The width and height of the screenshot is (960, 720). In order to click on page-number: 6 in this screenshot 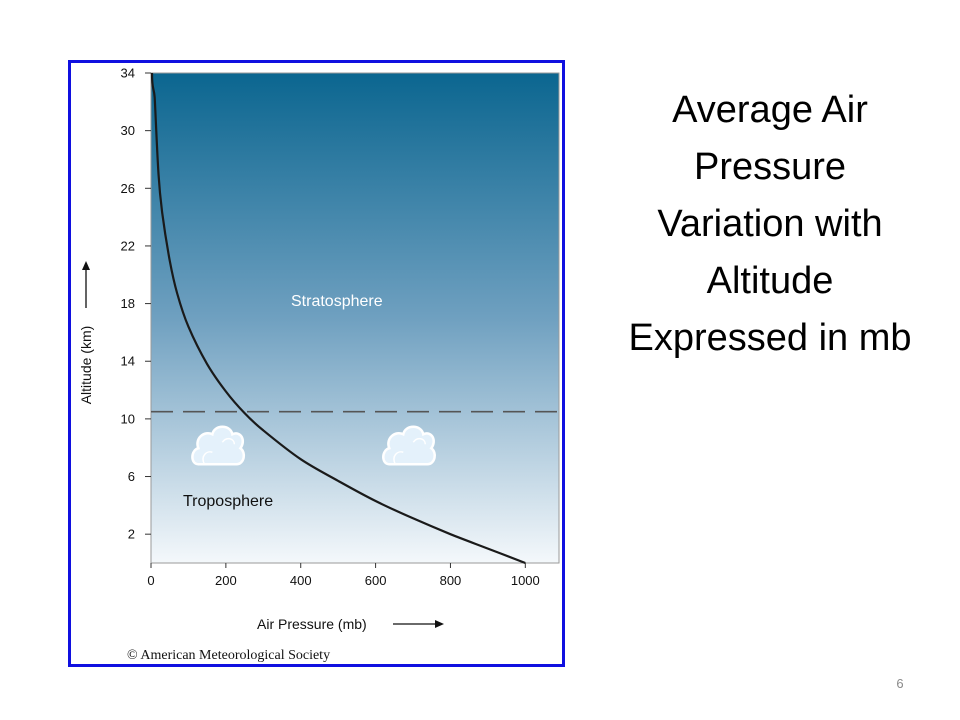, I will do `click(900, 683)`.